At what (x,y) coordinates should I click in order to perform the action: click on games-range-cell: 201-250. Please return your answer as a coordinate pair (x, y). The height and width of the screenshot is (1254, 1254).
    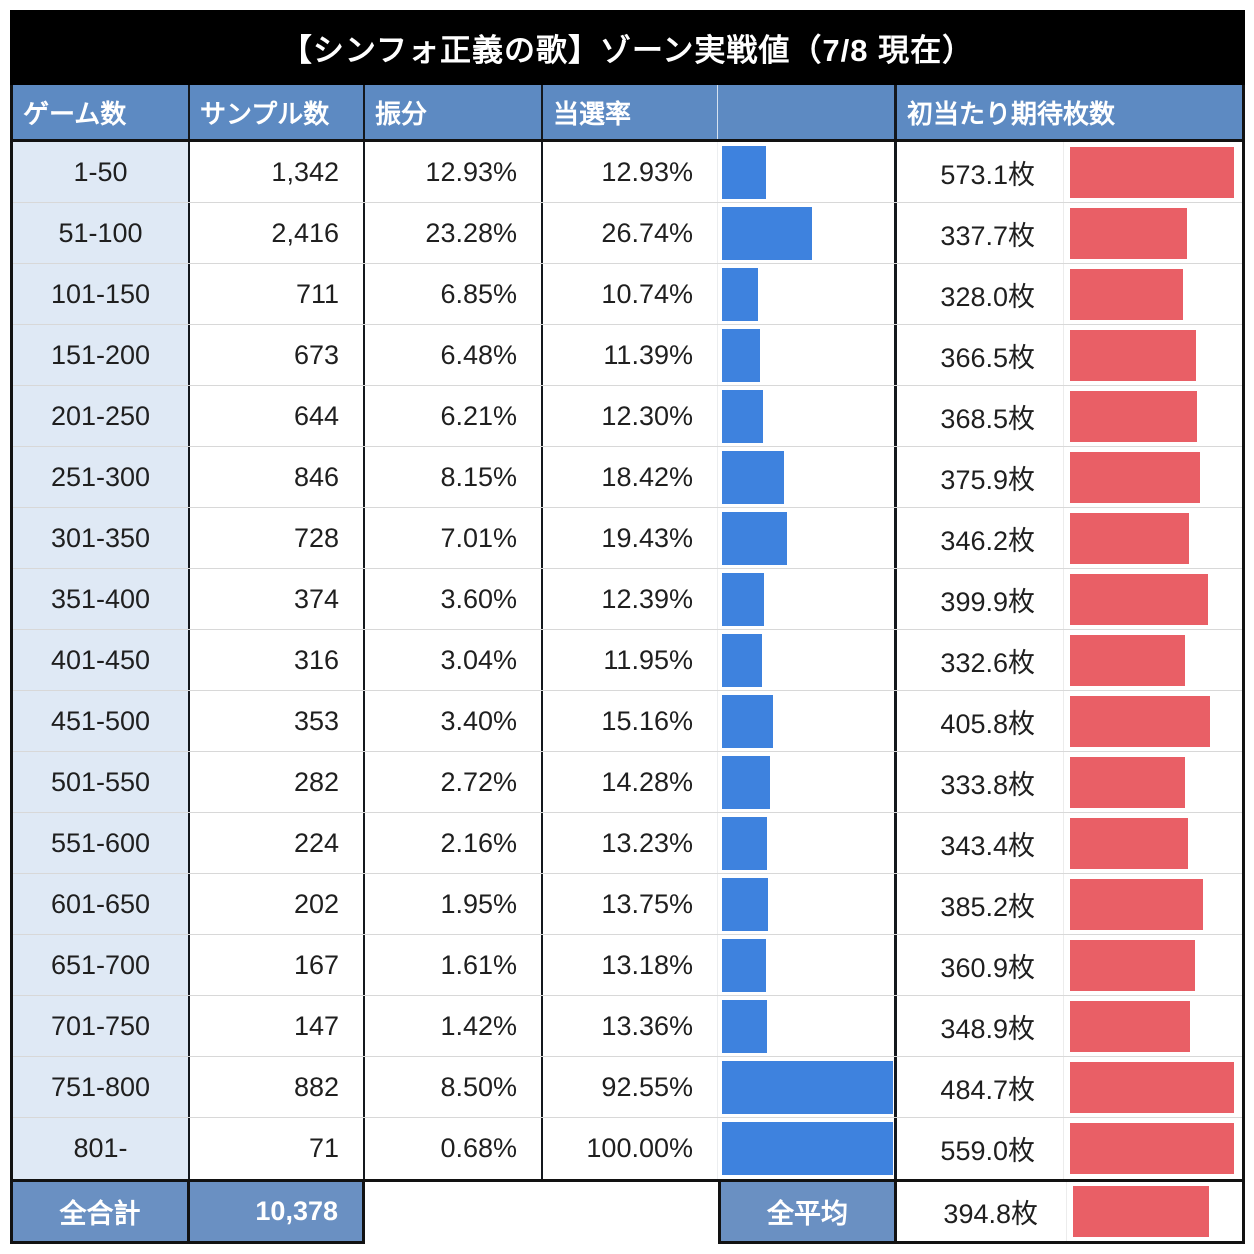
    Looking at the image, I should click on (101, 416).